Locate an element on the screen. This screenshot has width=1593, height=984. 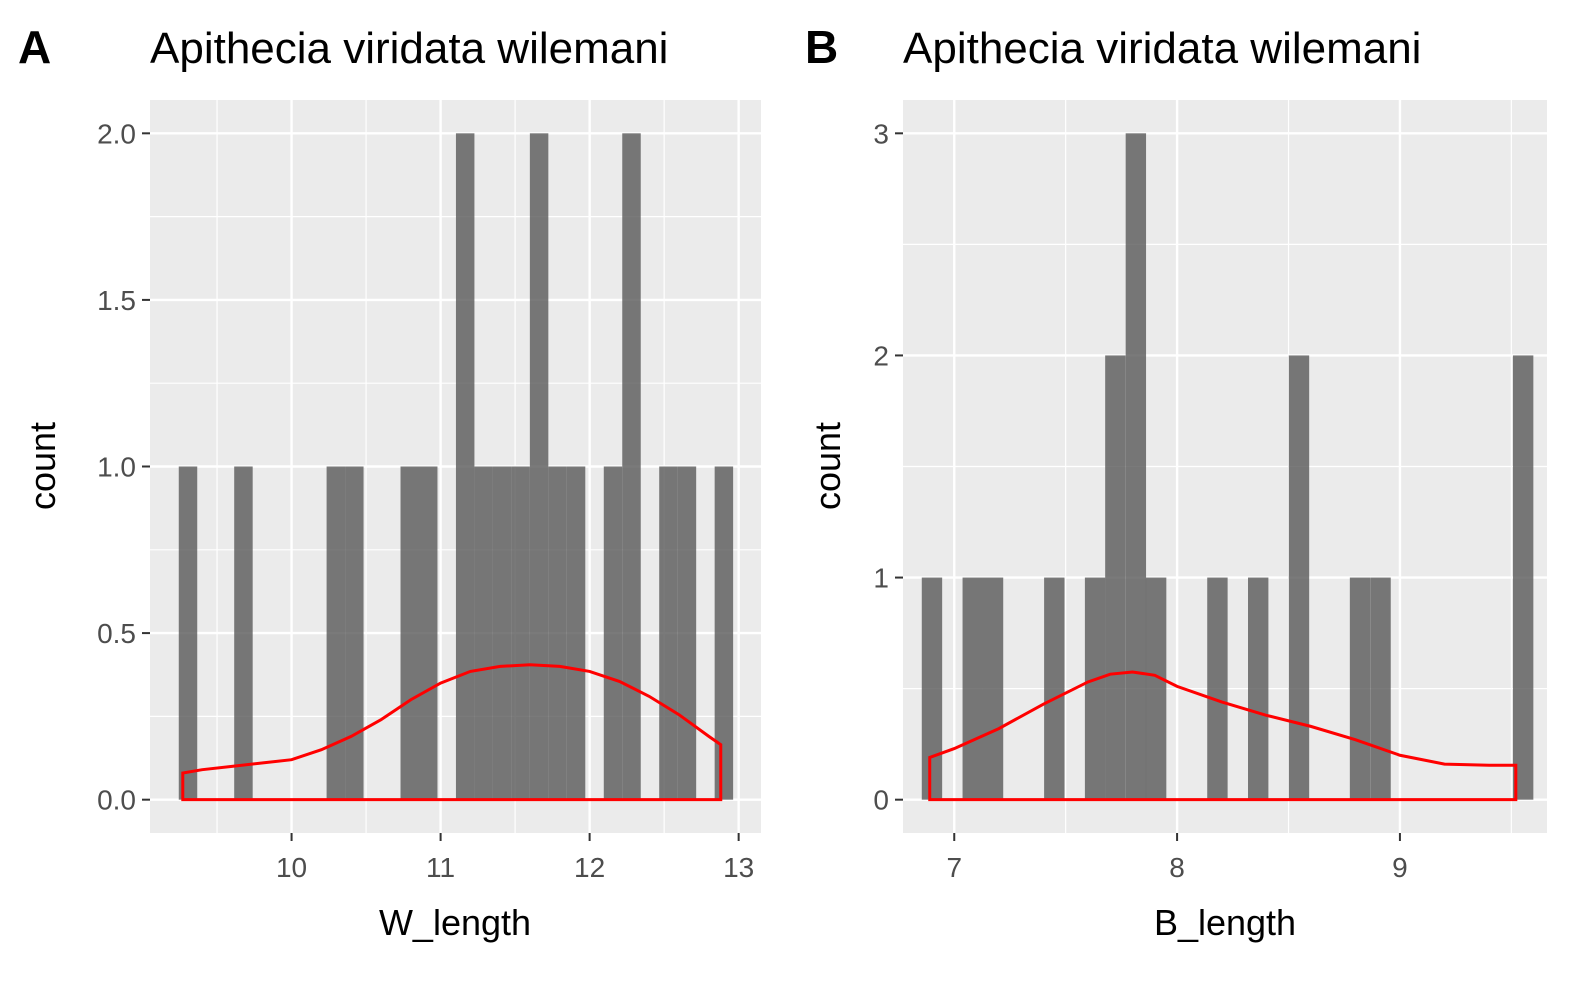
panel-b-x-axis-label: B_length is located at coordinates (1225, 922).